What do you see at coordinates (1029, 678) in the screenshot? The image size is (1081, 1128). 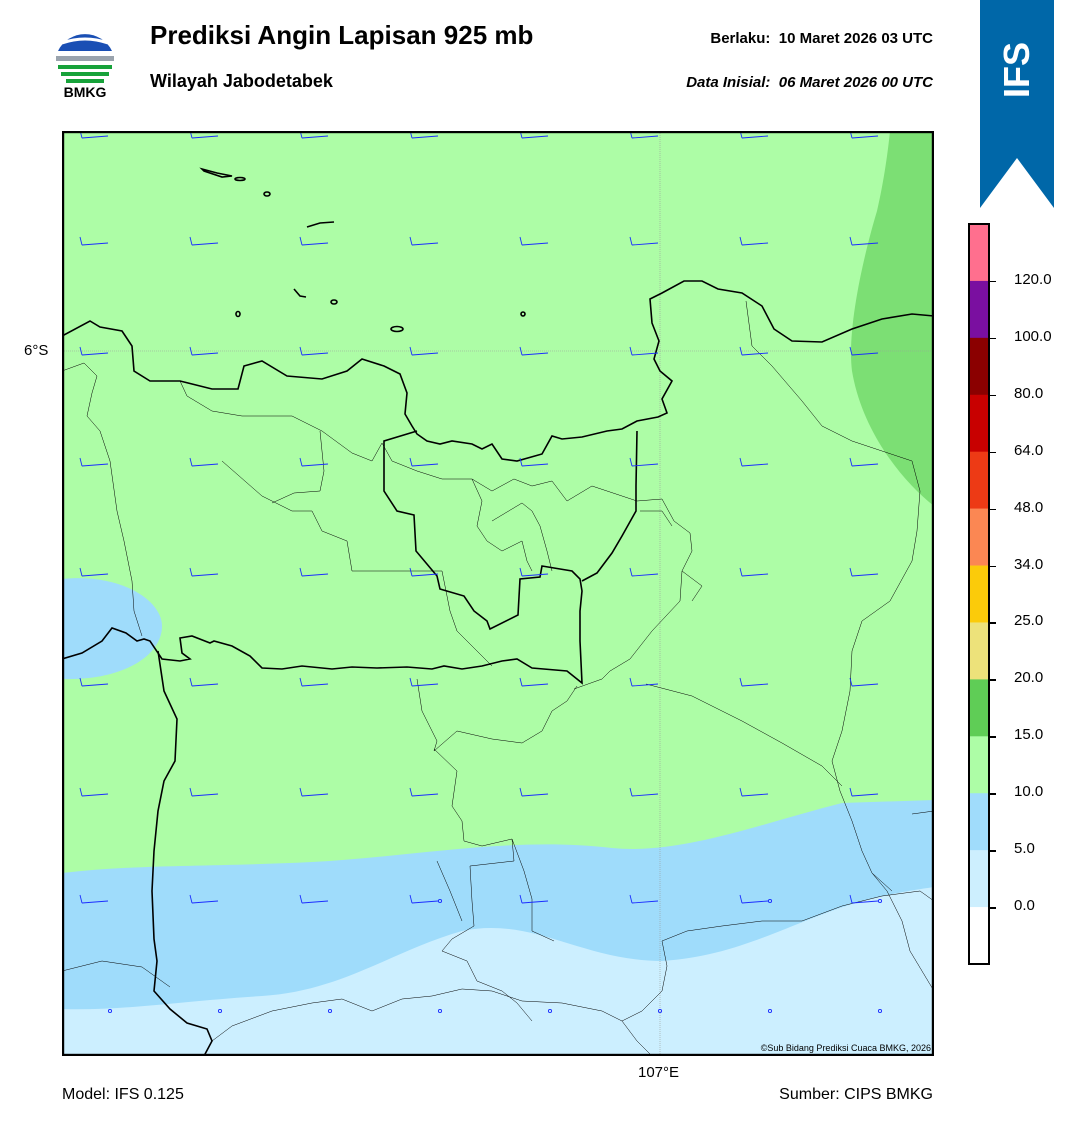 I see `colorbar-tick-label: 20.0` at bounding box center [1029, 678].